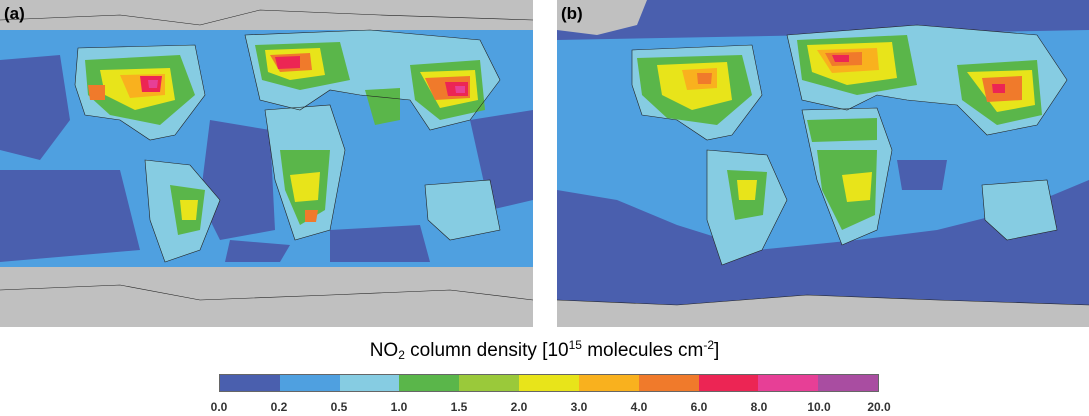  I want to click on colorbar-tick-label: 2.0, so click(519, 407).